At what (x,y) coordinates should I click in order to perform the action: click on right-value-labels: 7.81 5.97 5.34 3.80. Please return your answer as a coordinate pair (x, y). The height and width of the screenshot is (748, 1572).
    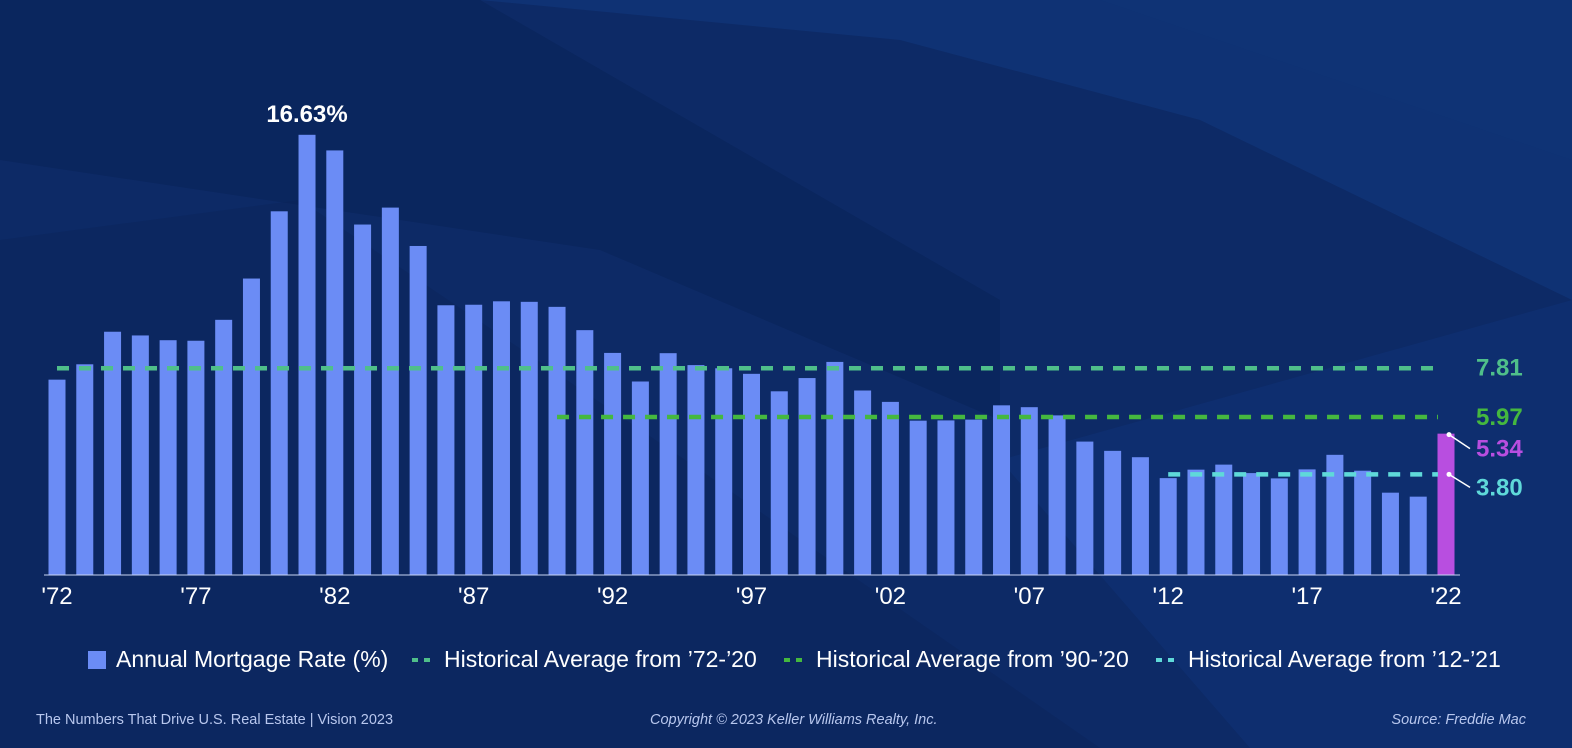
    Looking at the image, I should click on (1484, 427).